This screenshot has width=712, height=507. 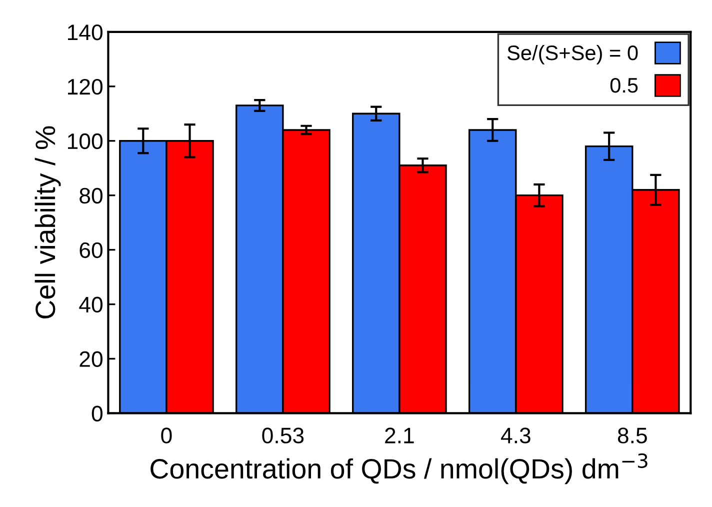 What do you see at coordinates (624, 85) in the screenshot?
I see `legend-label: 0.5` at bounding box center [624, 85].